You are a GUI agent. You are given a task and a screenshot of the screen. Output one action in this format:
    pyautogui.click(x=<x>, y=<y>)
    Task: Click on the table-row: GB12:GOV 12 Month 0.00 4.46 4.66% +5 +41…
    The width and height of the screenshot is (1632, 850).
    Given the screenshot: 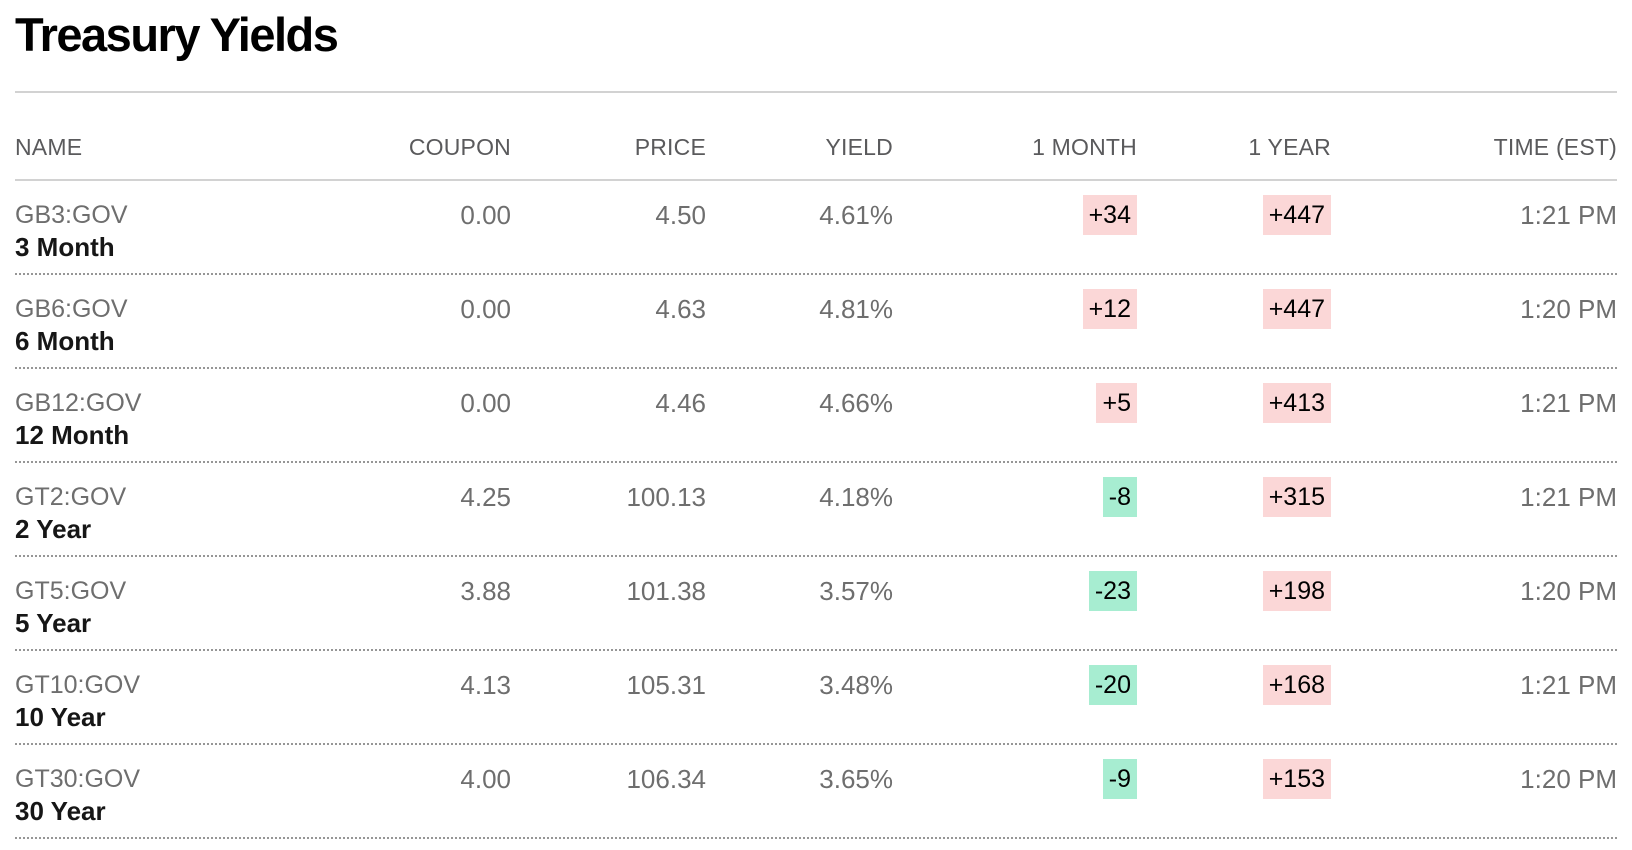 What is the action you would take?
    pyautogui.click(x=816, y=416)
    